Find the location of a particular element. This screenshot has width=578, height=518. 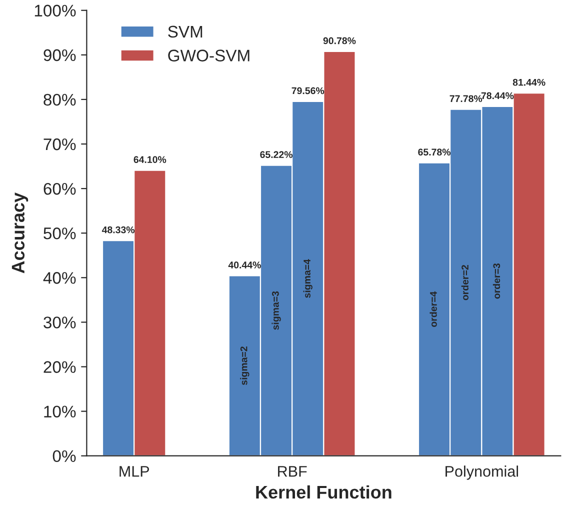

y-tick-label: 80% is located at coordinates (60, 100).